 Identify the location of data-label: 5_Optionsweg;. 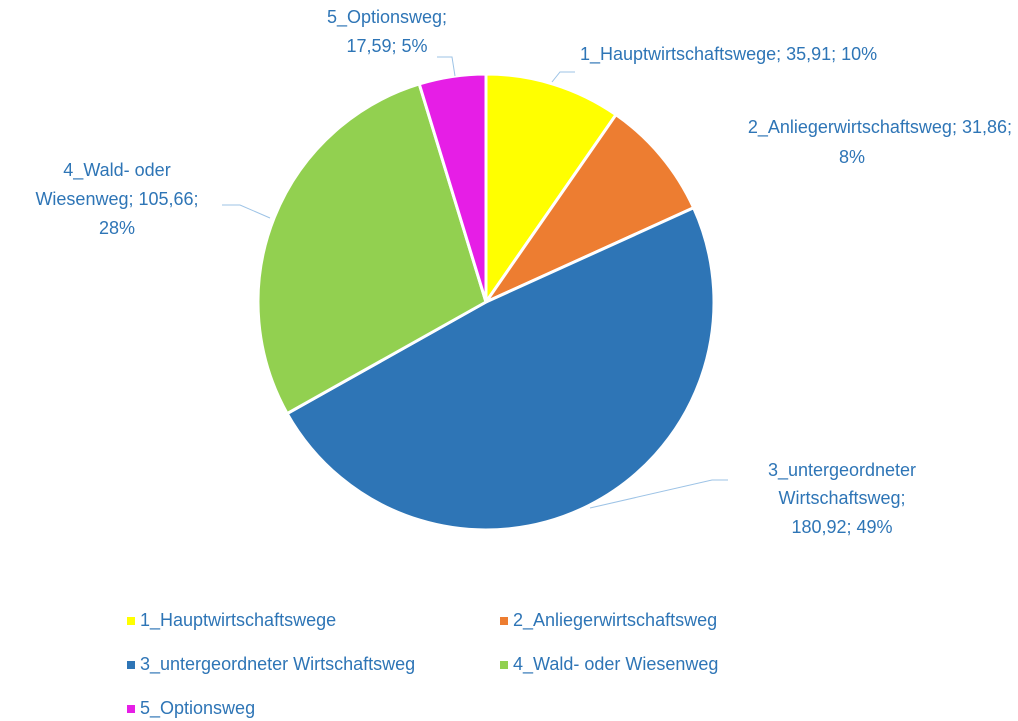
(387, 17).